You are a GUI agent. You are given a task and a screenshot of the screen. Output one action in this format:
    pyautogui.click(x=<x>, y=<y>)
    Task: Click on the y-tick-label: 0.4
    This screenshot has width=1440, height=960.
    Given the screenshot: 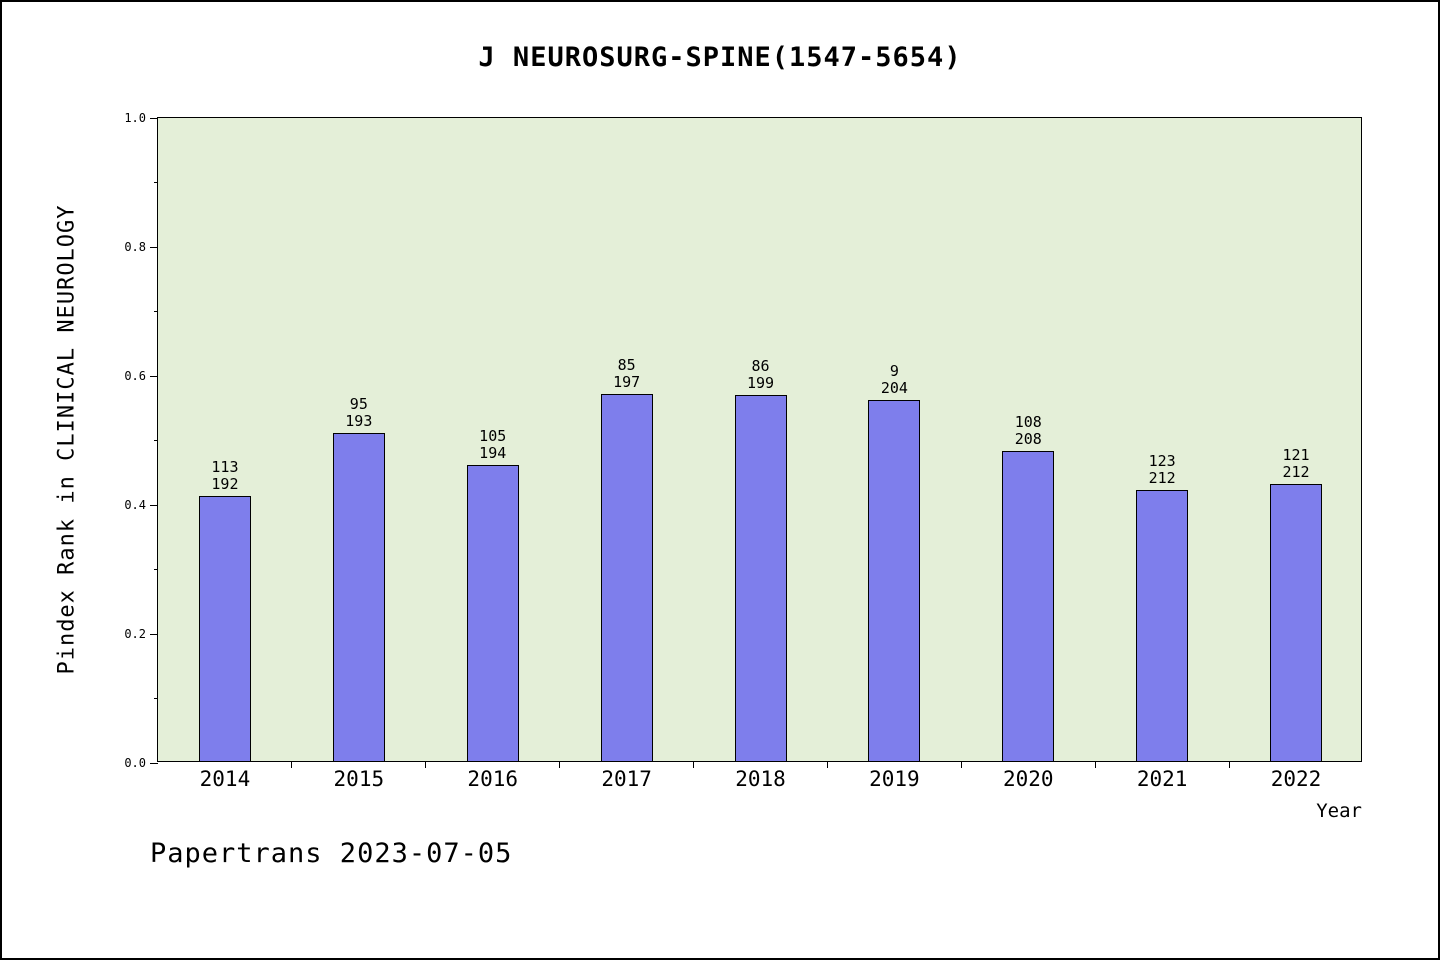 What is the action you would take?
    pyautogui.click(x=135, y=505)
    